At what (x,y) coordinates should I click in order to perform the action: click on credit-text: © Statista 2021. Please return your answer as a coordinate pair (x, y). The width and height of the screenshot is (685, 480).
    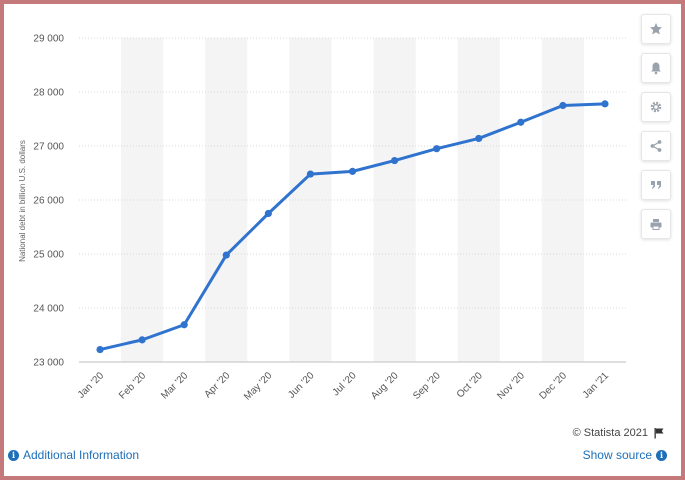
    Looking at the image, I should click on (610, 433).